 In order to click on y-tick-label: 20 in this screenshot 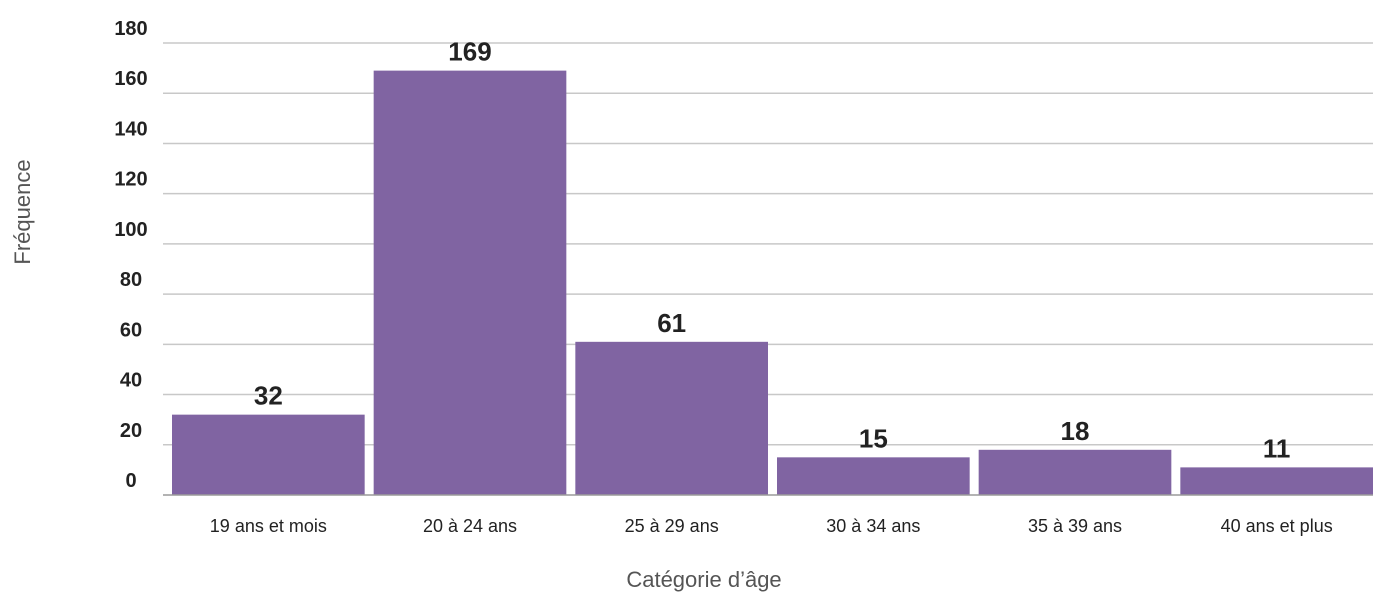, I will do `click(131, 431)`.